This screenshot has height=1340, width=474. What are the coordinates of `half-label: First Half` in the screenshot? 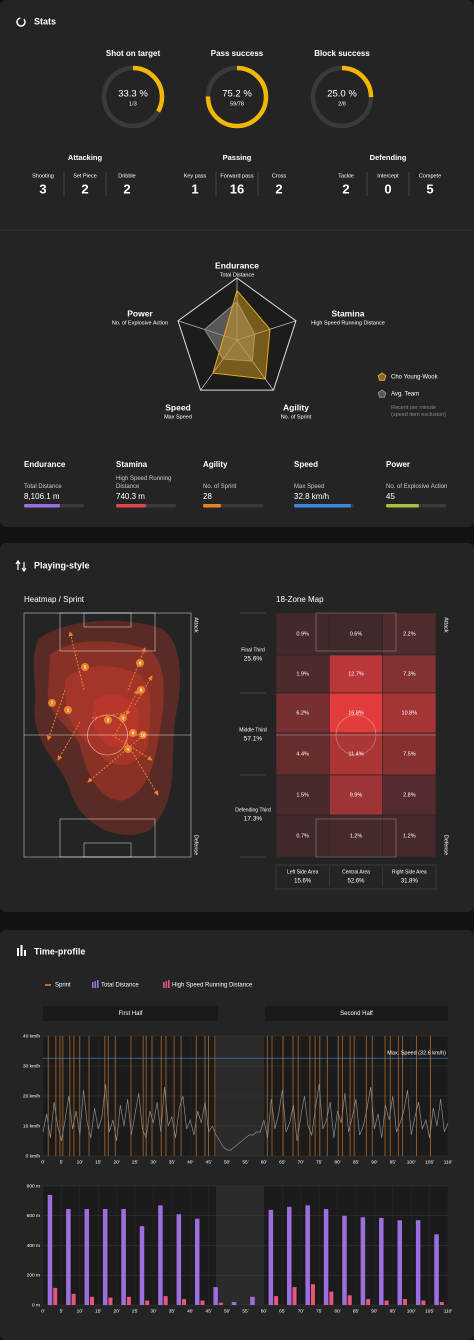 It's located at (131, 1014).